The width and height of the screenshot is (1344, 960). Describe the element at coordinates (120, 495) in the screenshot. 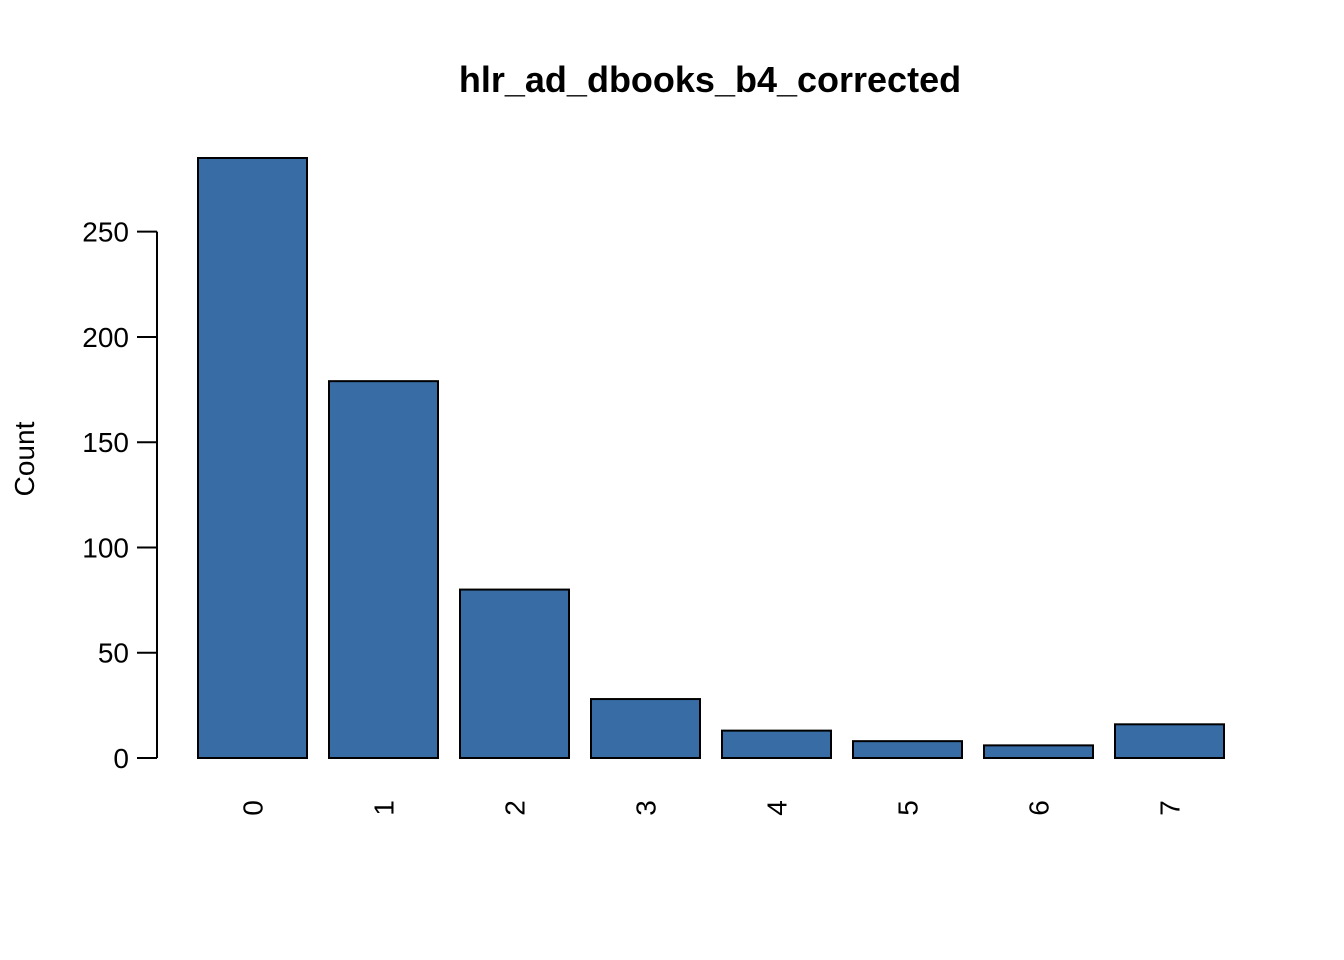

I see `y-axis: 0 50 100 150 200 250` at that location.